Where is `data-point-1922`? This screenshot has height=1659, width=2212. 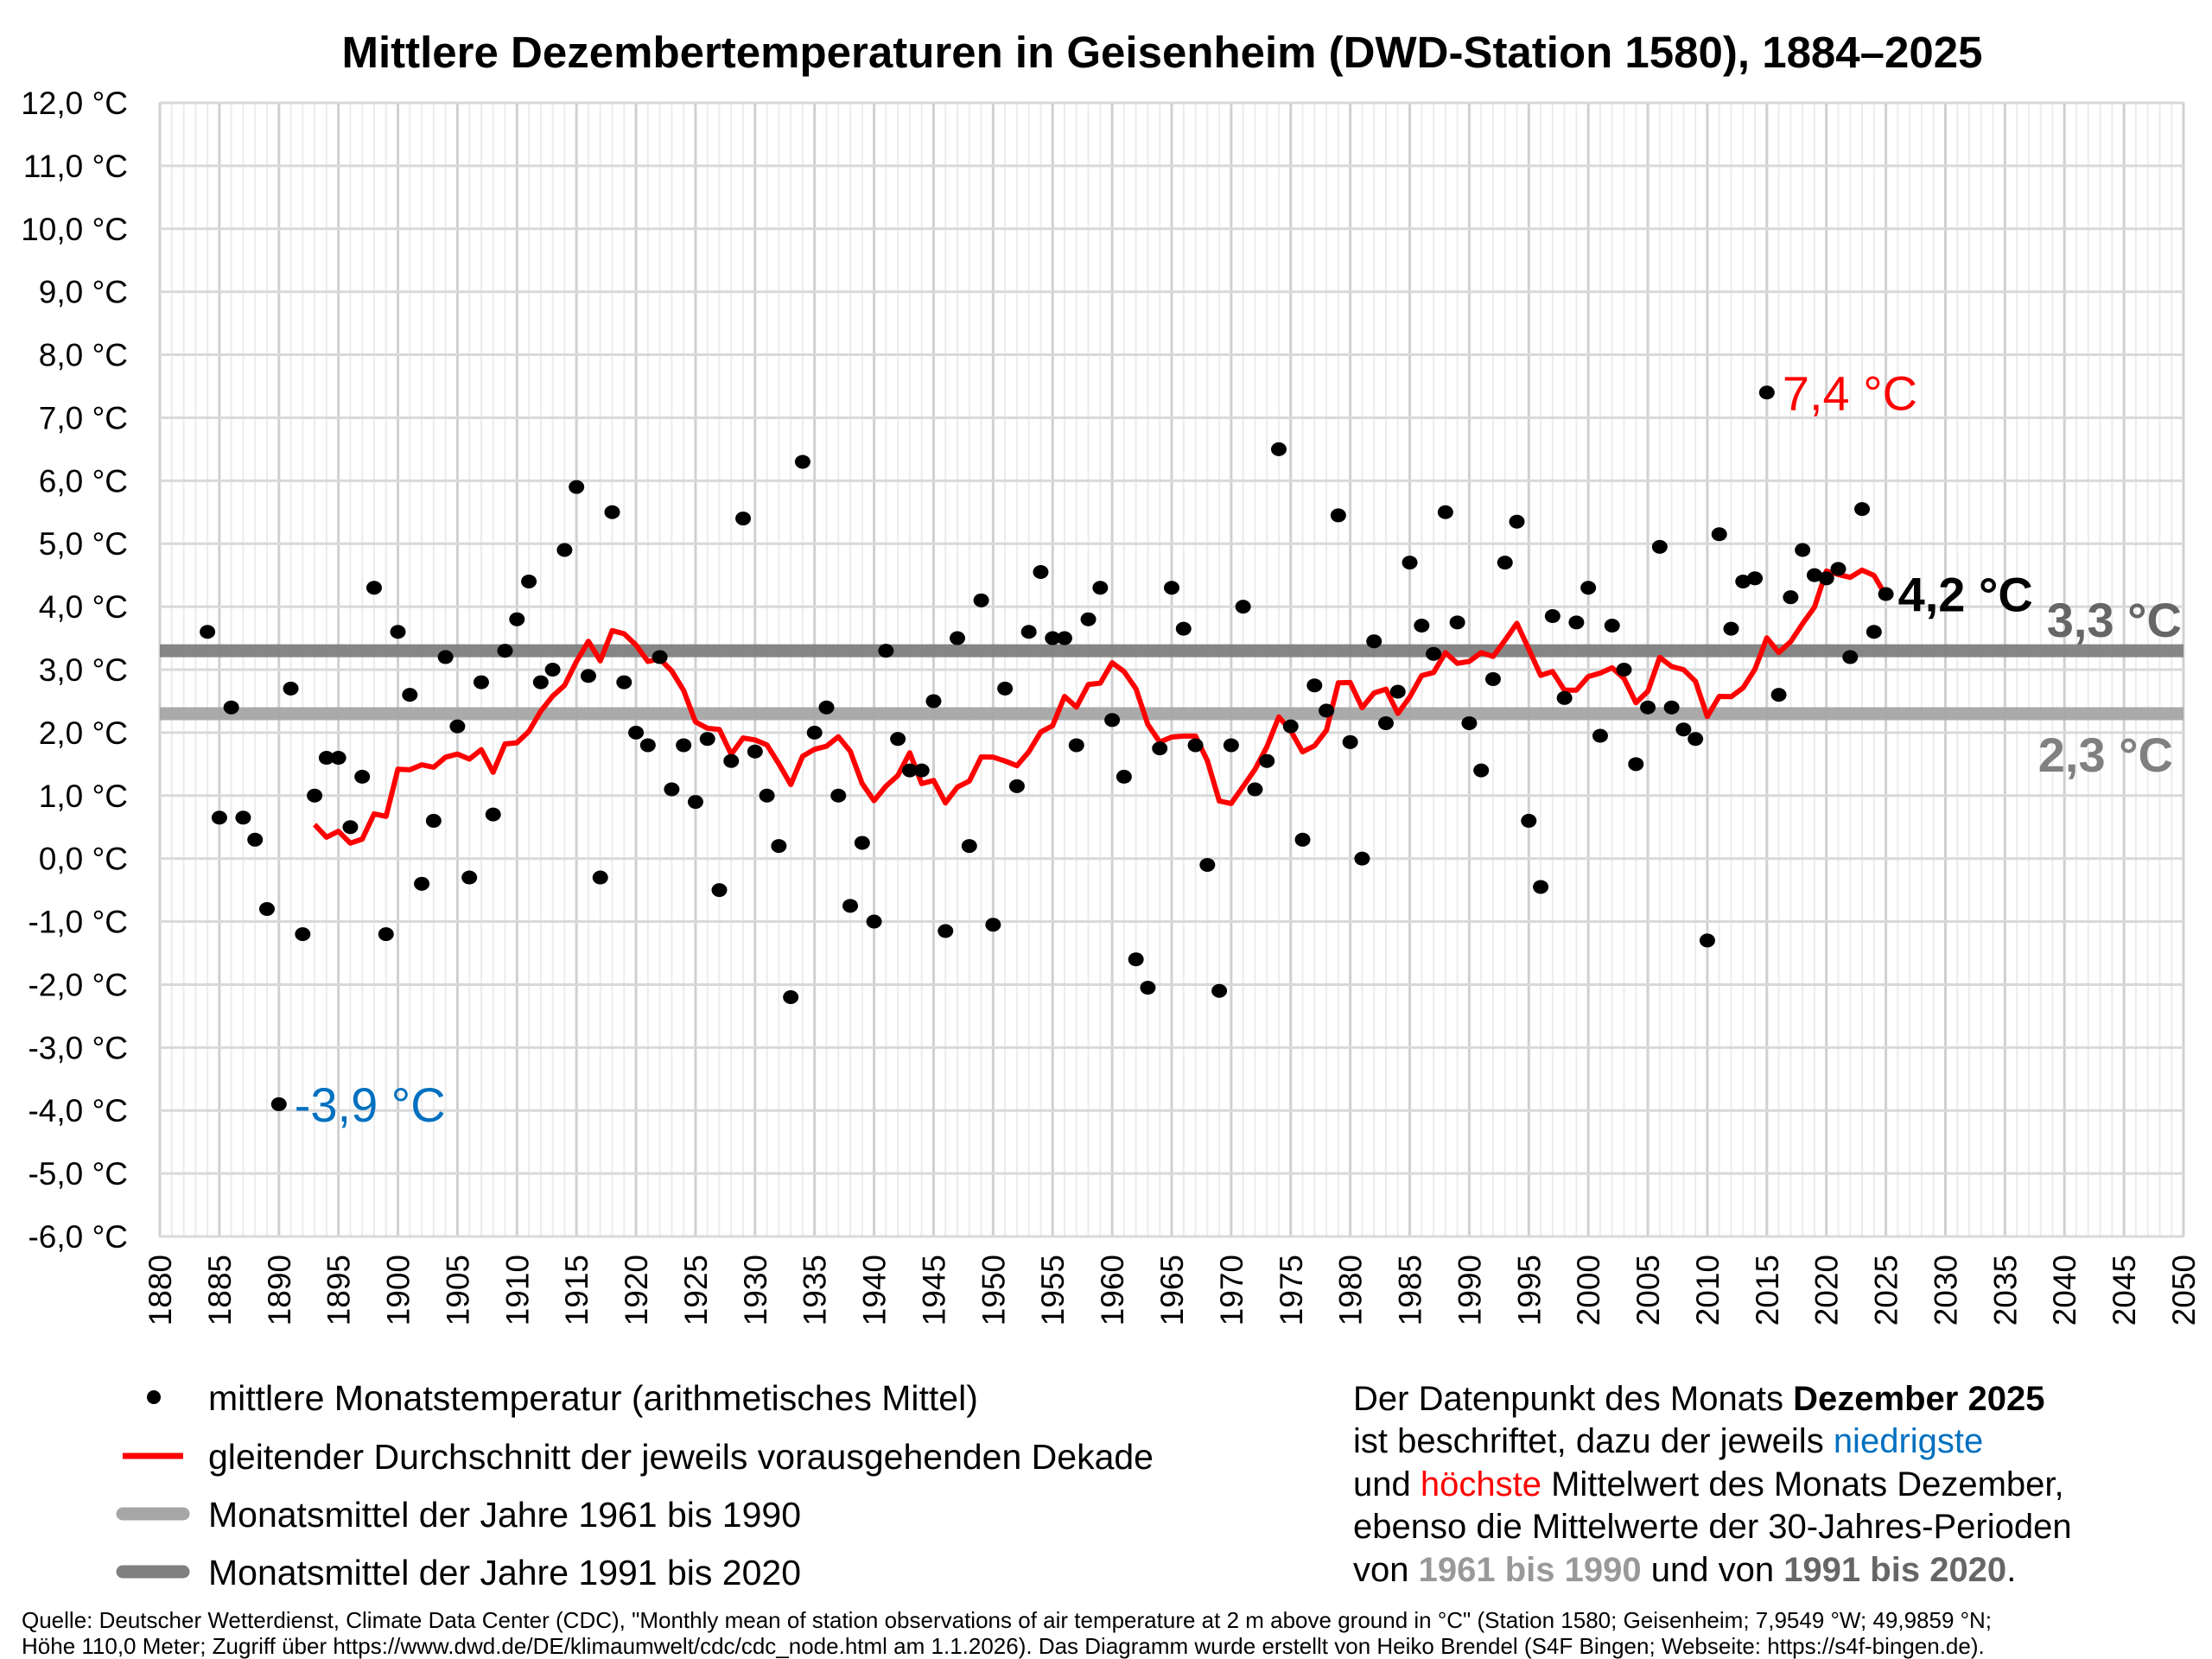
data-point-1922 is located at coordinates (660, 657).